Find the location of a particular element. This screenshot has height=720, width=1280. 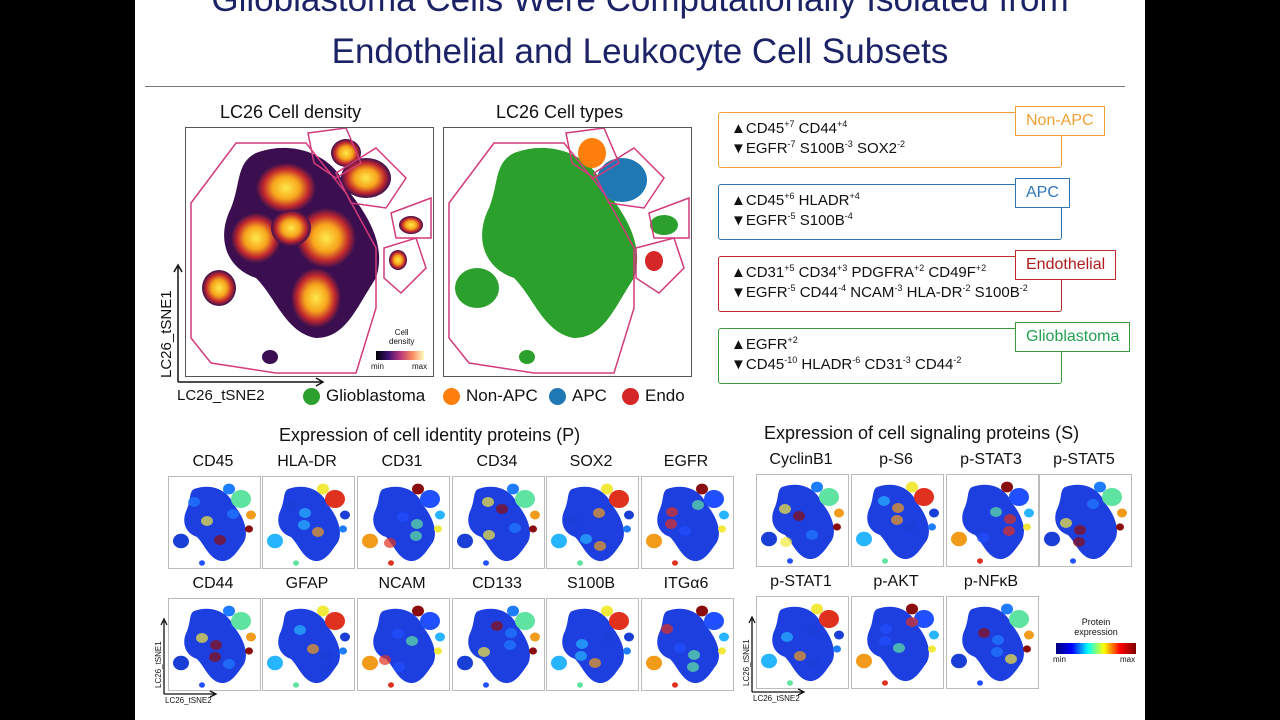

marker-name: CD44 is located at coordinates (934, 364).